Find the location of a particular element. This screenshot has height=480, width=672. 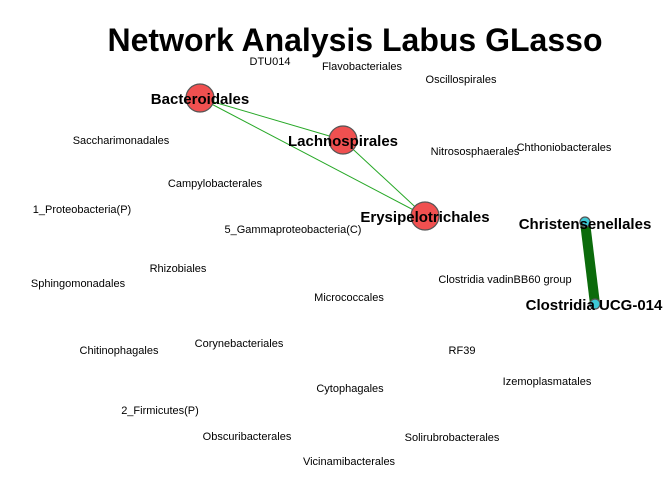

node-label-saccharimonadales: Saccharimonadales is located at coordinates (121, 141).